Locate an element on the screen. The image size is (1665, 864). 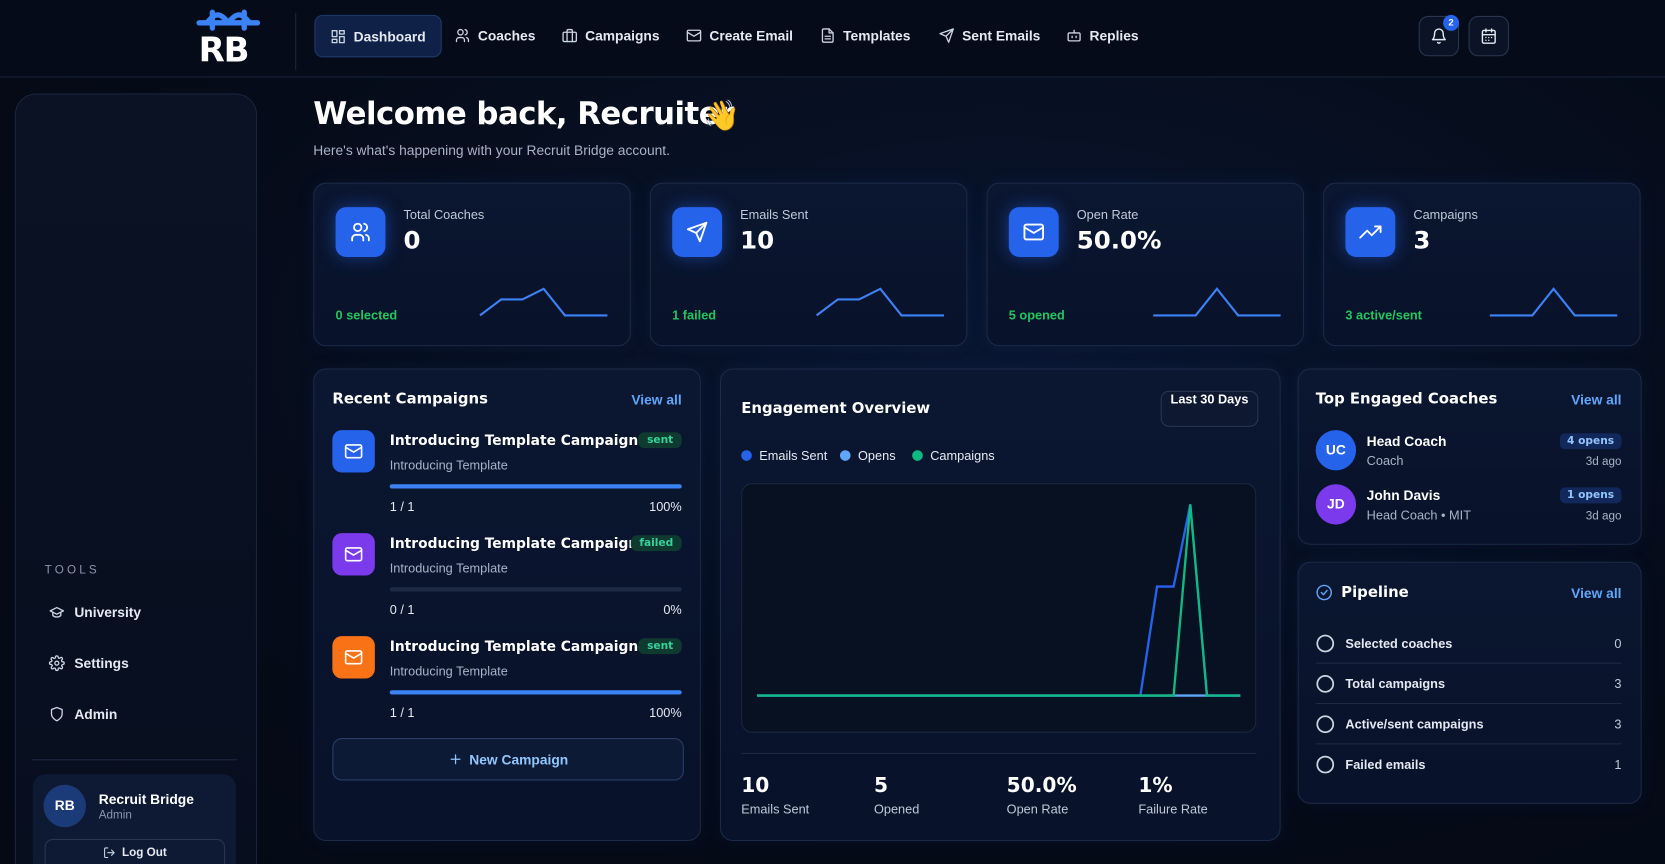
campaign-template: Introducing Template is located at coordinates (448, 465).